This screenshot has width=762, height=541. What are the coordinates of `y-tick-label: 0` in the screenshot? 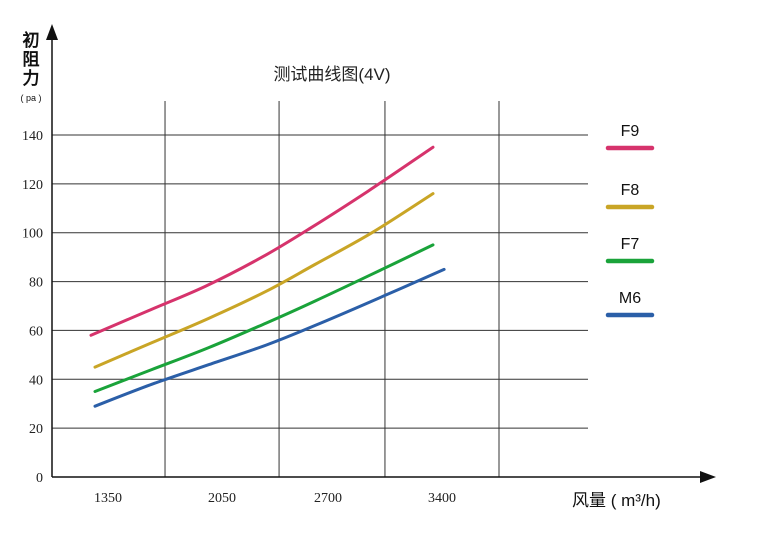 It's located at (39, 478).